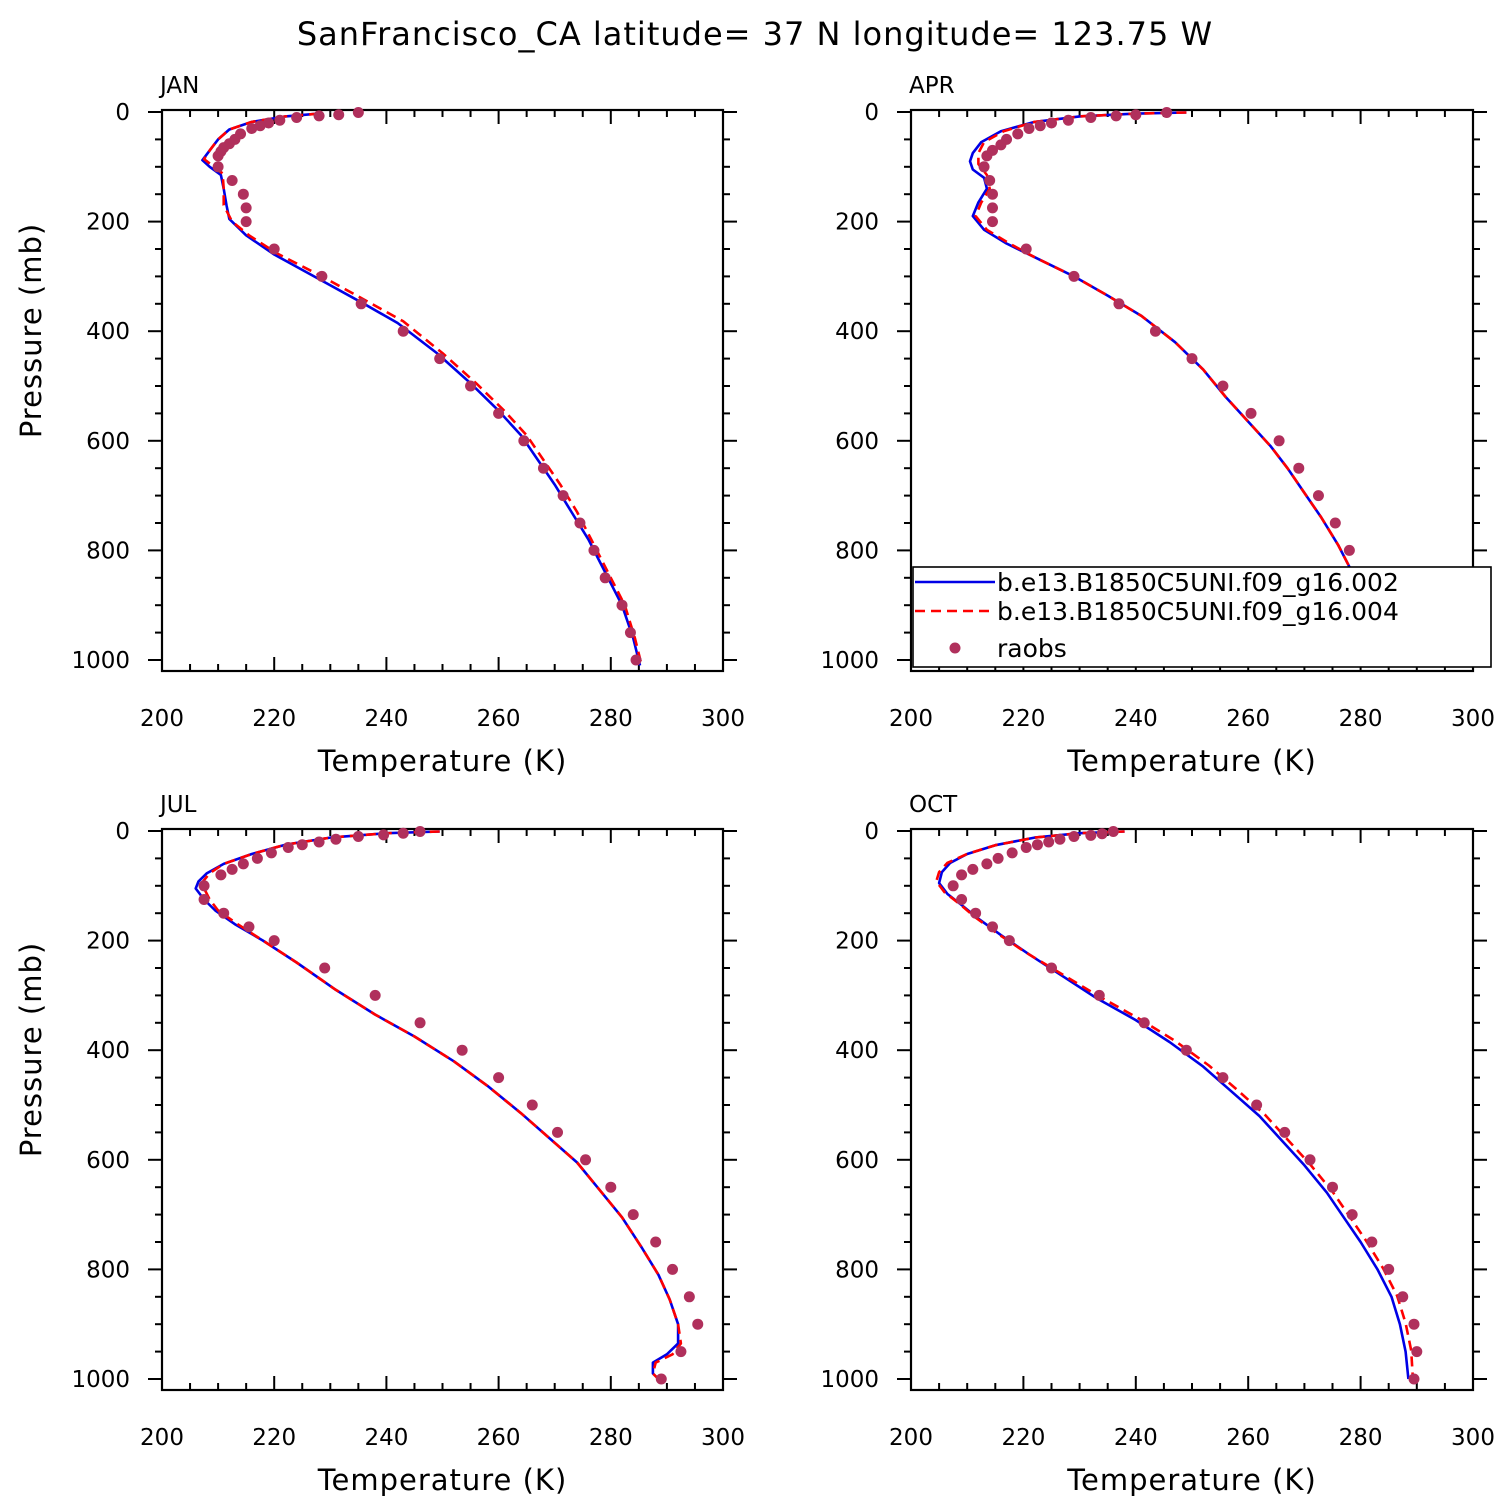  I want to click on legend-label: b.e13.B1850C5UNI.f09_g16.002, so click(1198, 582).